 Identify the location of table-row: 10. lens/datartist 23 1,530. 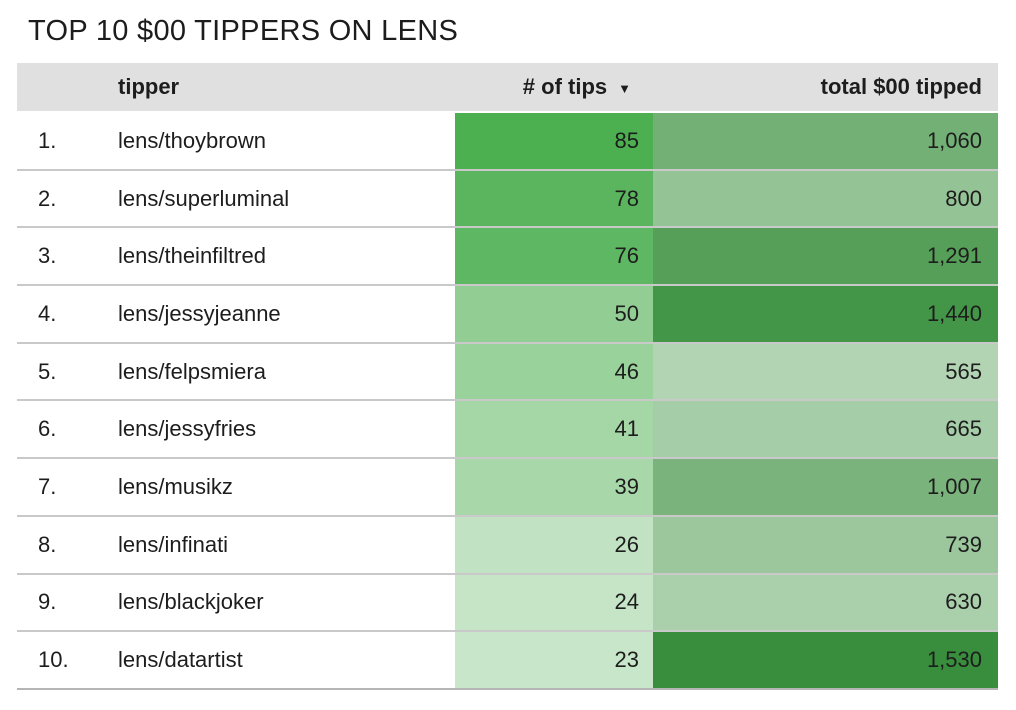
(507, 661).